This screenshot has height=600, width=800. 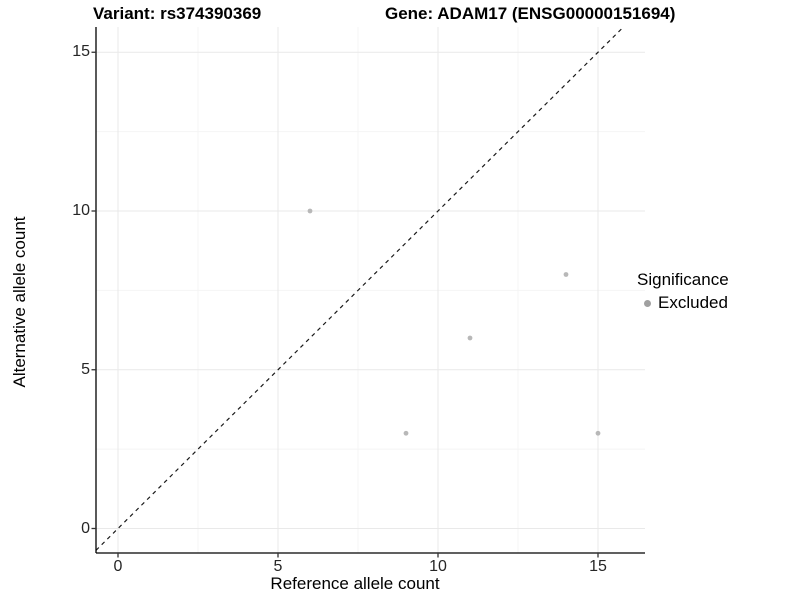 I want to click on y-axis-title: Alternative allele count, so click(x=19, y=302).